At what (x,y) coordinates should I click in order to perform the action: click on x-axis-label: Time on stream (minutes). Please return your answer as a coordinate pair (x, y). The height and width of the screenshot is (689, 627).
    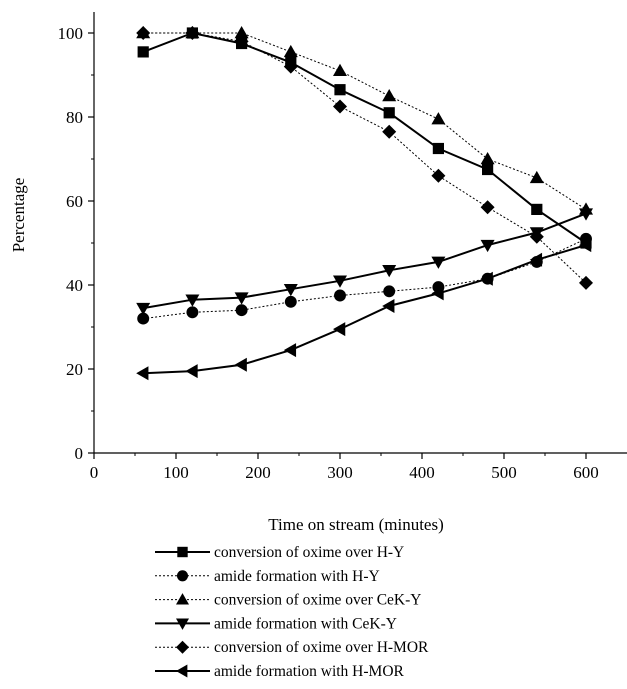
    Looking at the image, I should click on (356, 524).